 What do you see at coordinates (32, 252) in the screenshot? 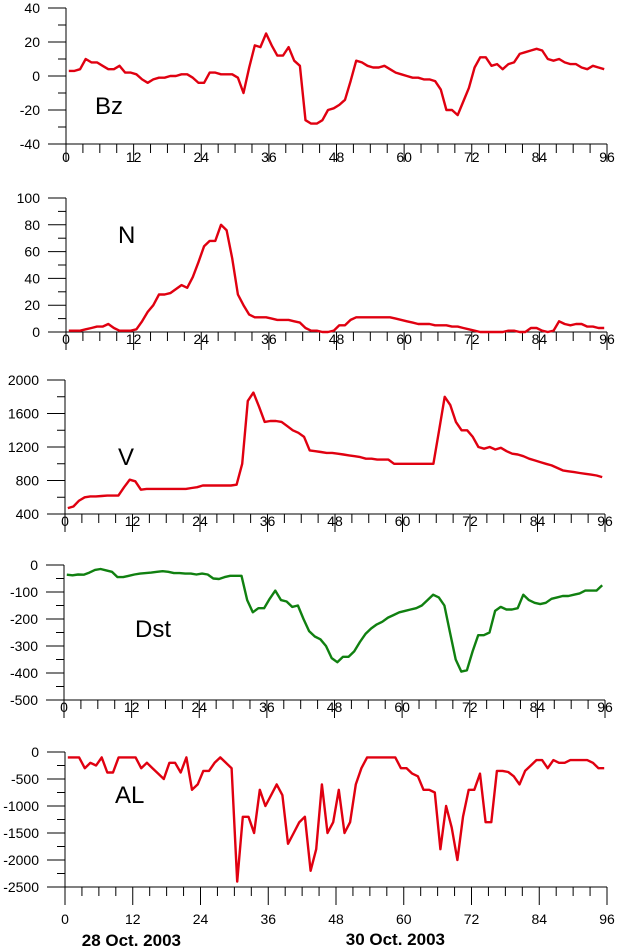
I see `y-tick-label: 60` at bounding box center [32, 252].